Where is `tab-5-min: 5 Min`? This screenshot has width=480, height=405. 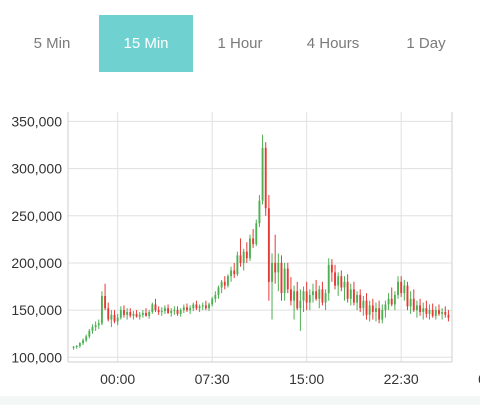 tab-5-min: 5 Min is located at coordinates (52, 43).